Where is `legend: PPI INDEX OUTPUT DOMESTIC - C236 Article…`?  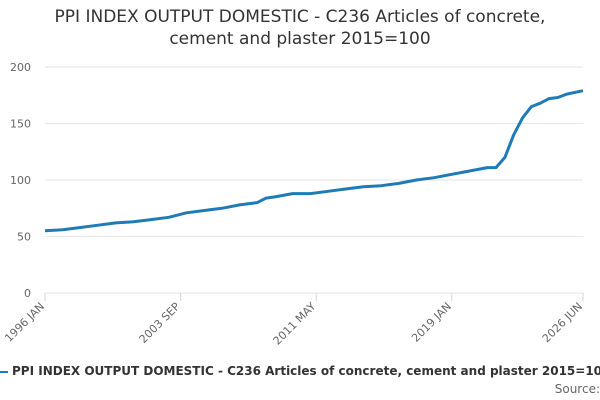
legend: PPI INDEX OUTPUT DOMESTIC - C236 Article… is located at coordinates (300, 371).